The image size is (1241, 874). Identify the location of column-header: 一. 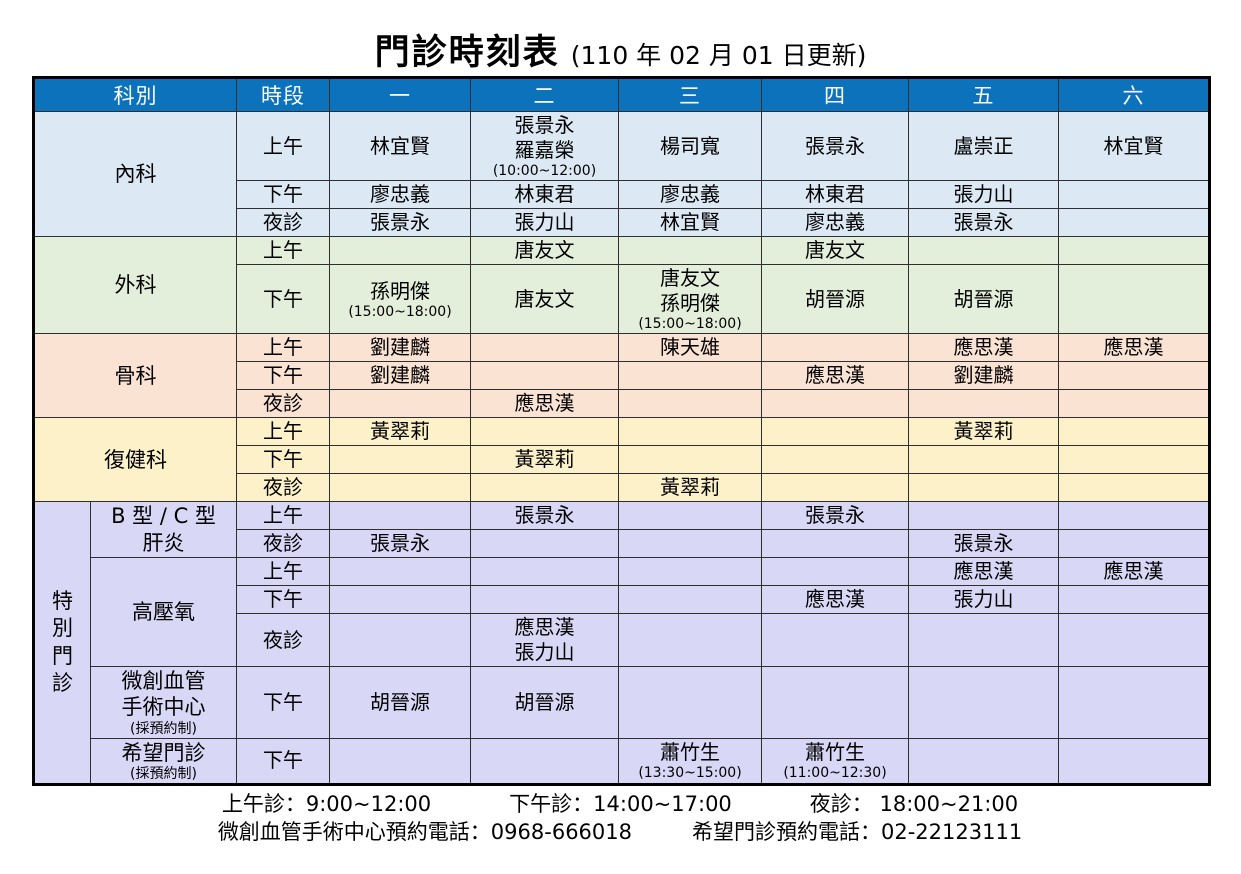
(400, 94).